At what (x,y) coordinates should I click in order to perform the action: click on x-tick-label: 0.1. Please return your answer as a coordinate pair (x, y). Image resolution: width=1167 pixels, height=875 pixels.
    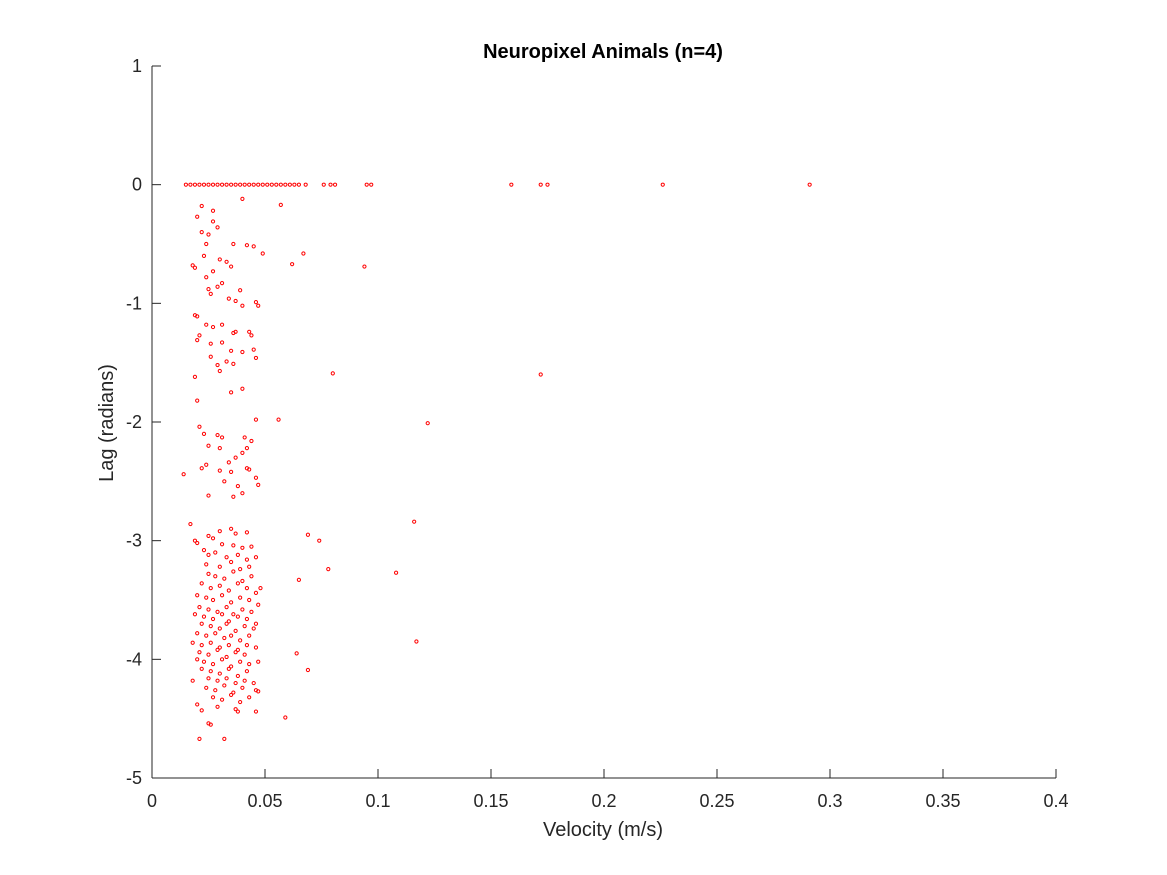
    Looking at the image, I should click on (377, 801).